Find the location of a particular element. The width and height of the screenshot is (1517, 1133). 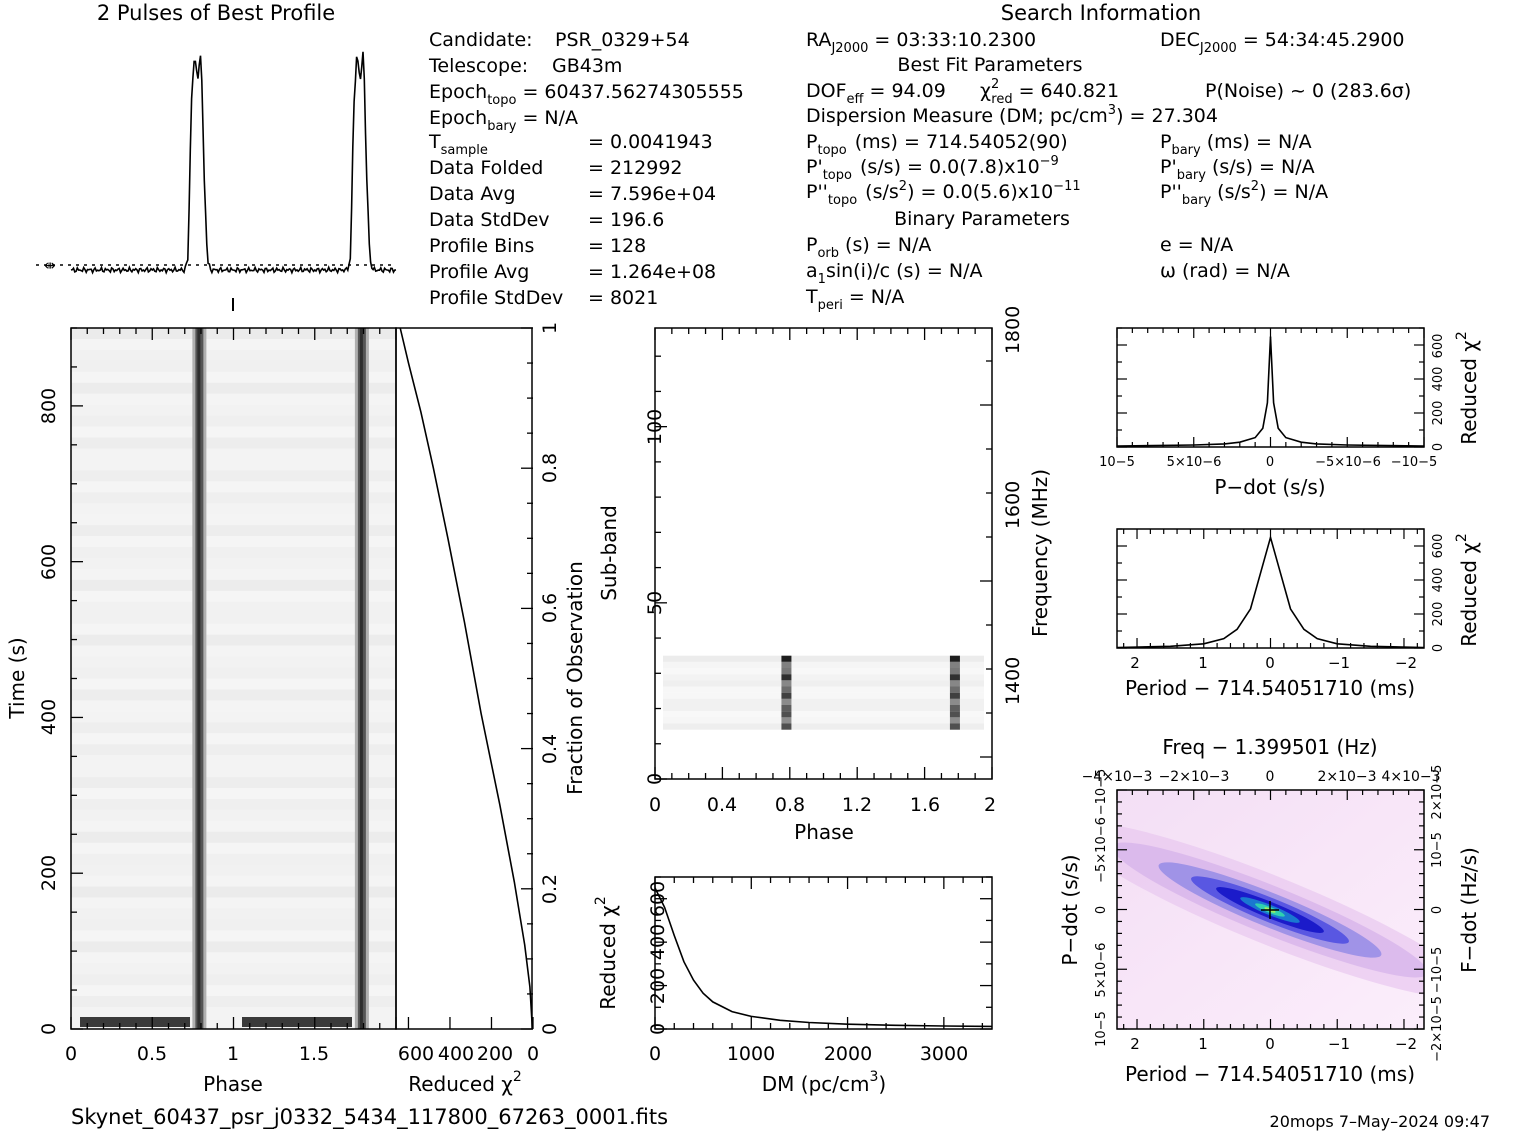

a1-label: a is located at coordinates (812, 271).